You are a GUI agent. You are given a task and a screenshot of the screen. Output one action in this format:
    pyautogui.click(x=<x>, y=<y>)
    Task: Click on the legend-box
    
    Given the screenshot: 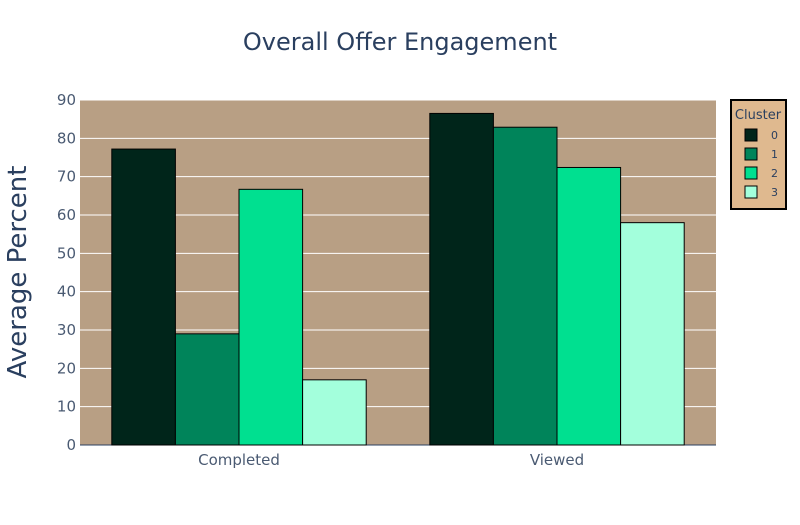 What is the action you would take?
    pyautogui.click(x=758, y=154)
    